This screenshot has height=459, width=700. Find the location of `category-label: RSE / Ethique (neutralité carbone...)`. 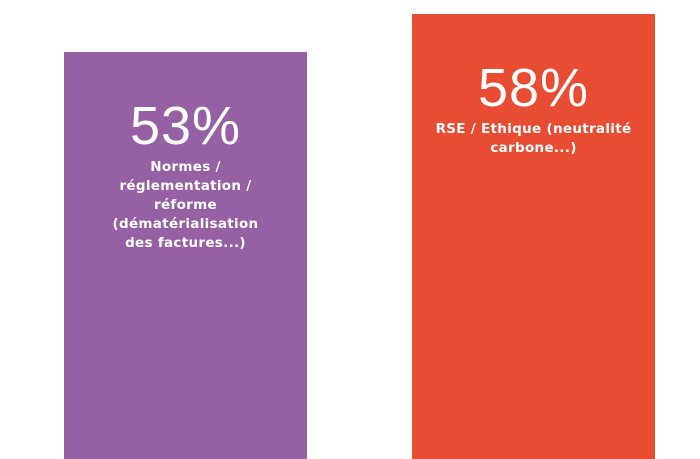

category-label: RSE / Ethique (neutralité carbone...) is located at coordinates (533, 138).